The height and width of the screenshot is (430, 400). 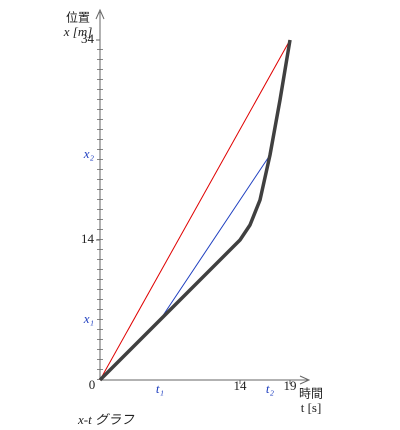 I want to click on y-tick-label: 14, so click(x=88, y=238).